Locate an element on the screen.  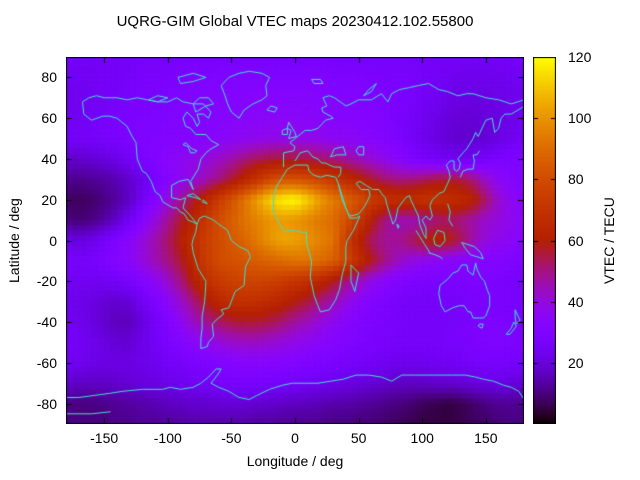
x-tick-label: 0 is located at coordinates (295, 438).